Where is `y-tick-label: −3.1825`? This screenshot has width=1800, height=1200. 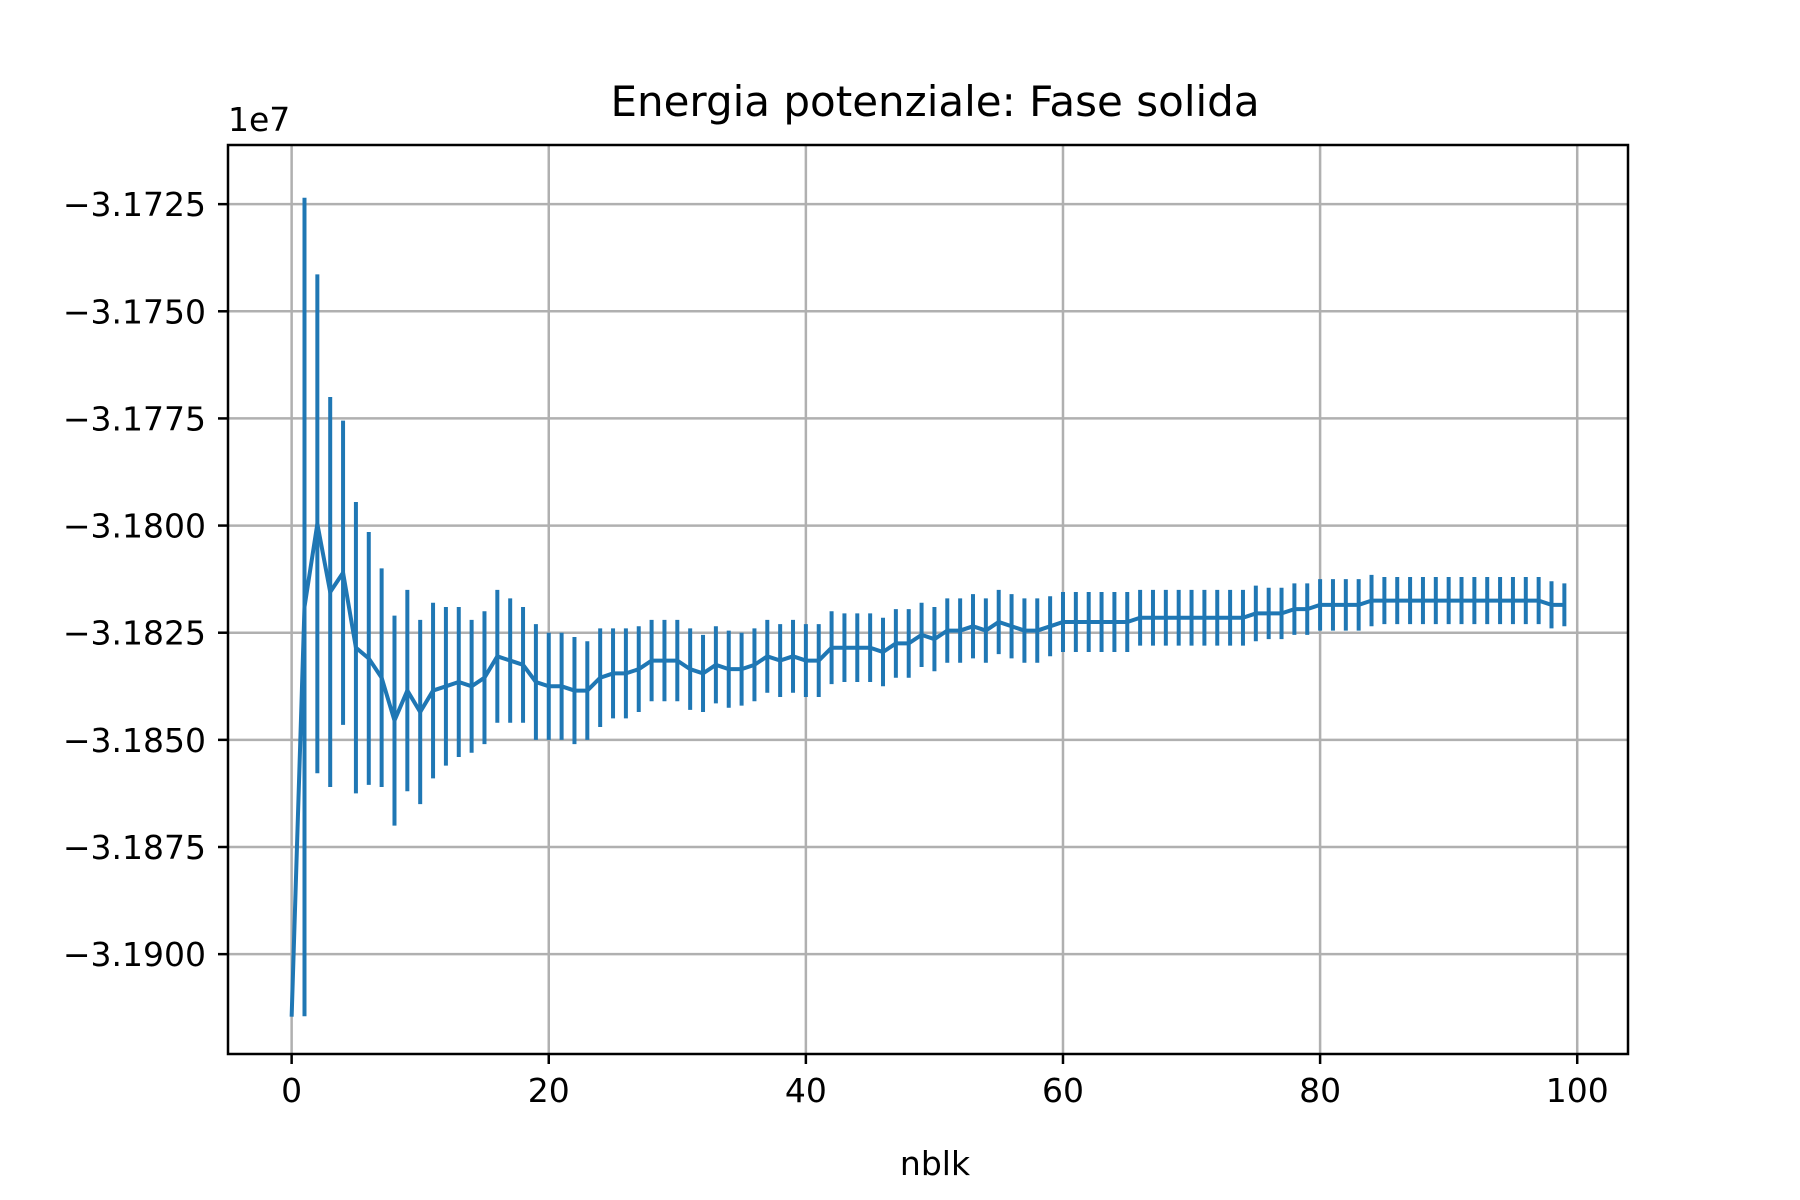 y-tick-label: −3.1825 is located at coordinates (134, 633).